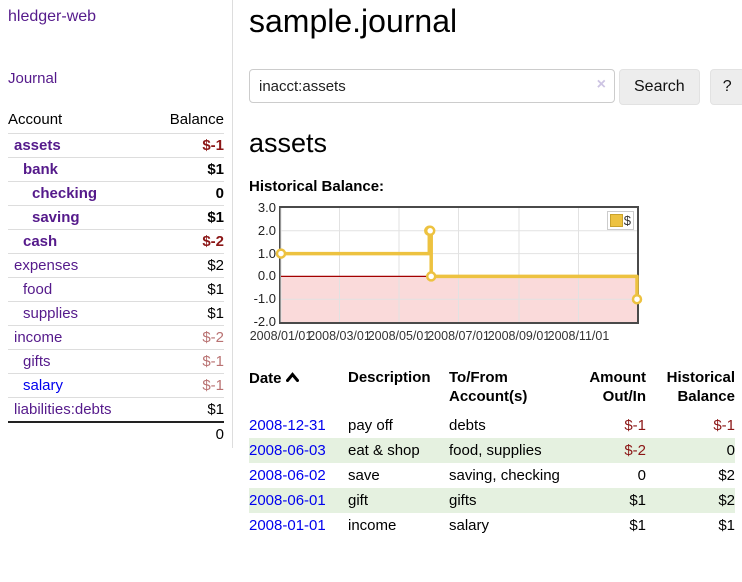 This screenshot has width=742, height=582. What do you see at coordinates (116, 289) in the screenshot?
I see `account-row: food $1` at bounding box center [116, 289].